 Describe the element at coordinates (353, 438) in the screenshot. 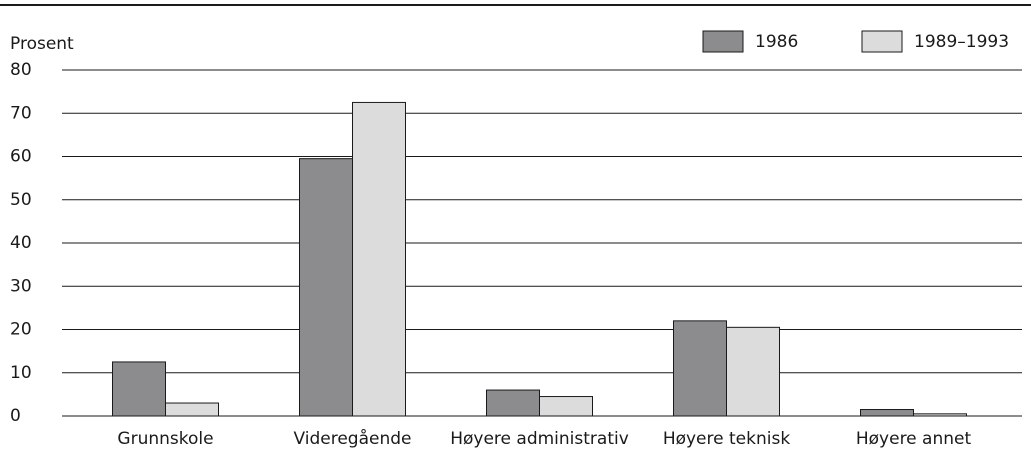

I see `x-tick-label: Videregående` at that location.